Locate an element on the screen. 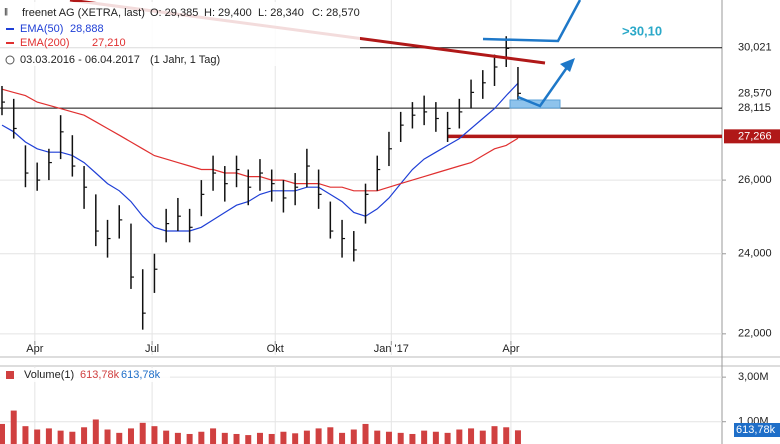  clock-icon is located at coordinates (10, 60).